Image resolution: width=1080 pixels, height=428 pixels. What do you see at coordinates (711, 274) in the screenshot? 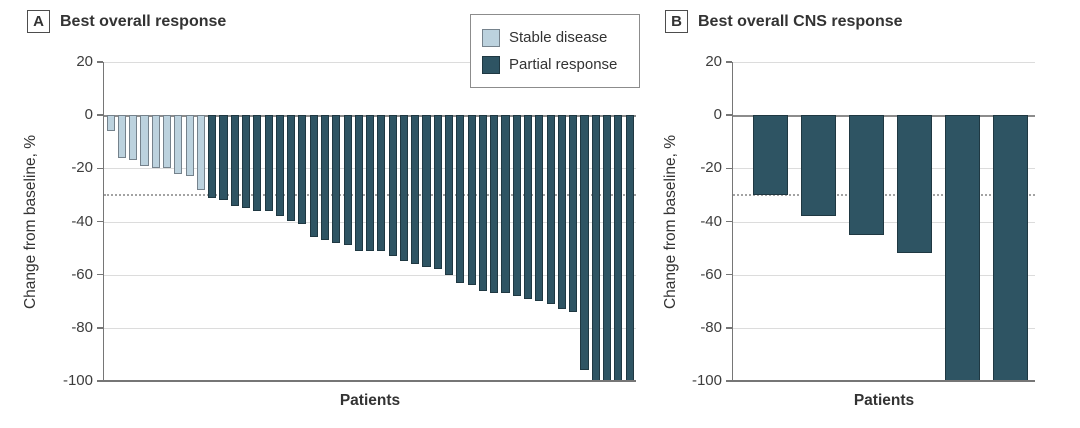
I see `y-tick-label: -60` at bounding box center [711, 274].